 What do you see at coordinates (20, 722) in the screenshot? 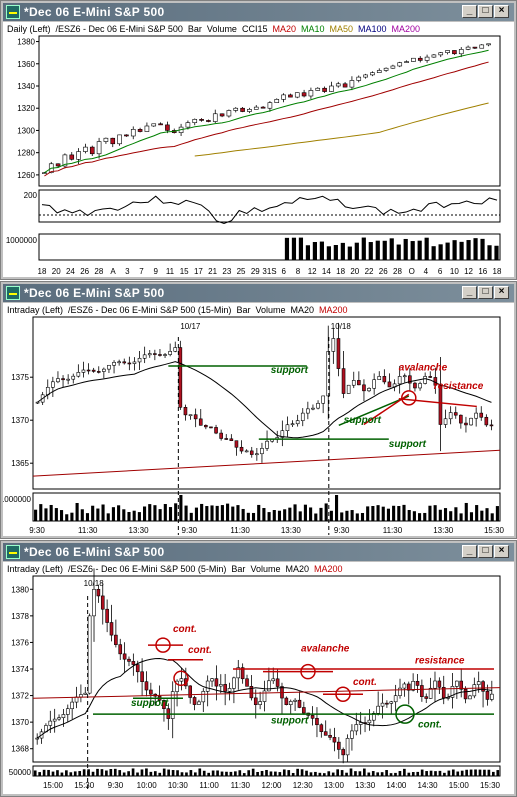
I see `y-tick-label: 1370` at bounding box center [20, 722].